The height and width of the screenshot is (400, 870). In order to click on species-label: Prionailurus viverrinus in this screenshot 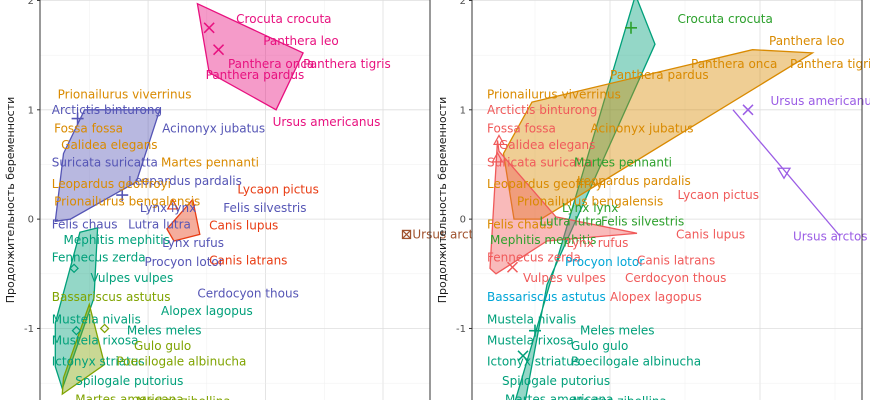, I will do `click(554, 94)`.